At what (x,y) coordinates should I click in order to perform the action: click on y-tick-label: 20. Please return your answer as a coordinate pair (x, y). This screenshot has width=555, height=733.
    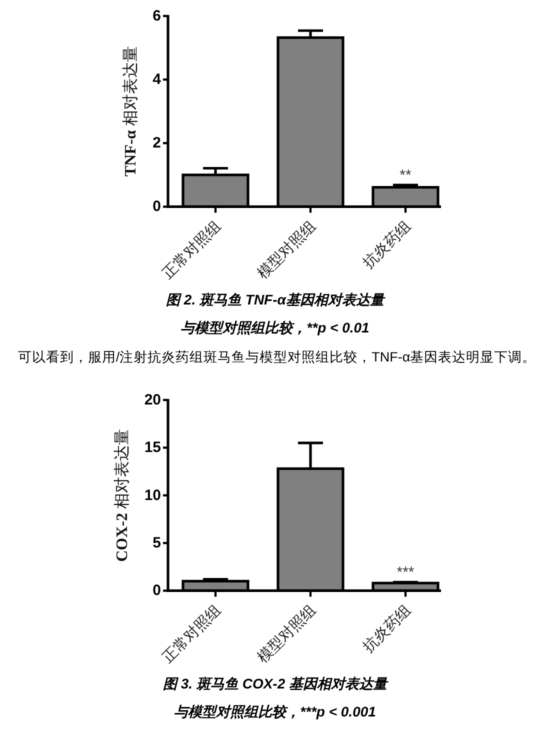
    Looking at the image, I should click on (152, 400).